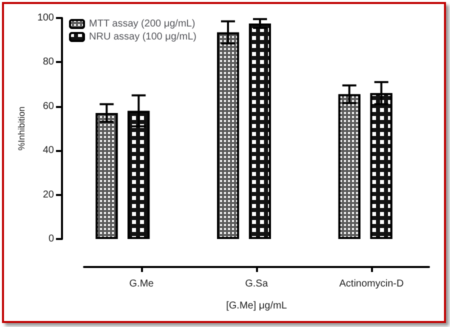  Describe the element at coordinates (48, 106) in the screenshot. I see `y-tick-label: 60` at that location.